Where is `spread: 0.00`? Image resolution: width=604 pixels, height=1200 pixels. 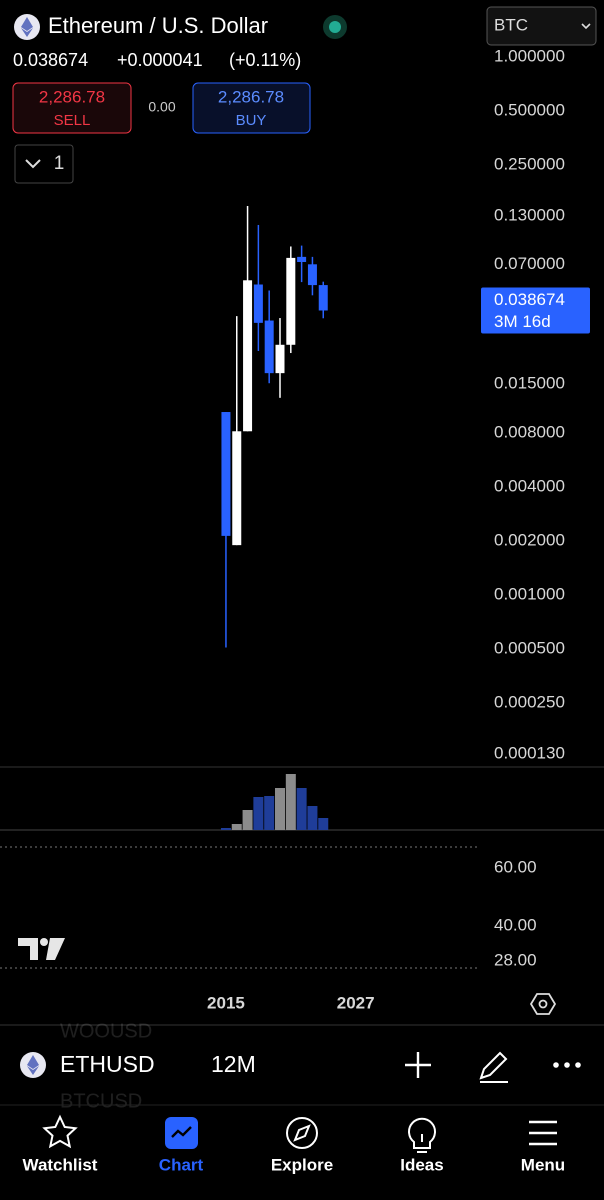 spread: 0.00 is located at coordinates (161, 107).